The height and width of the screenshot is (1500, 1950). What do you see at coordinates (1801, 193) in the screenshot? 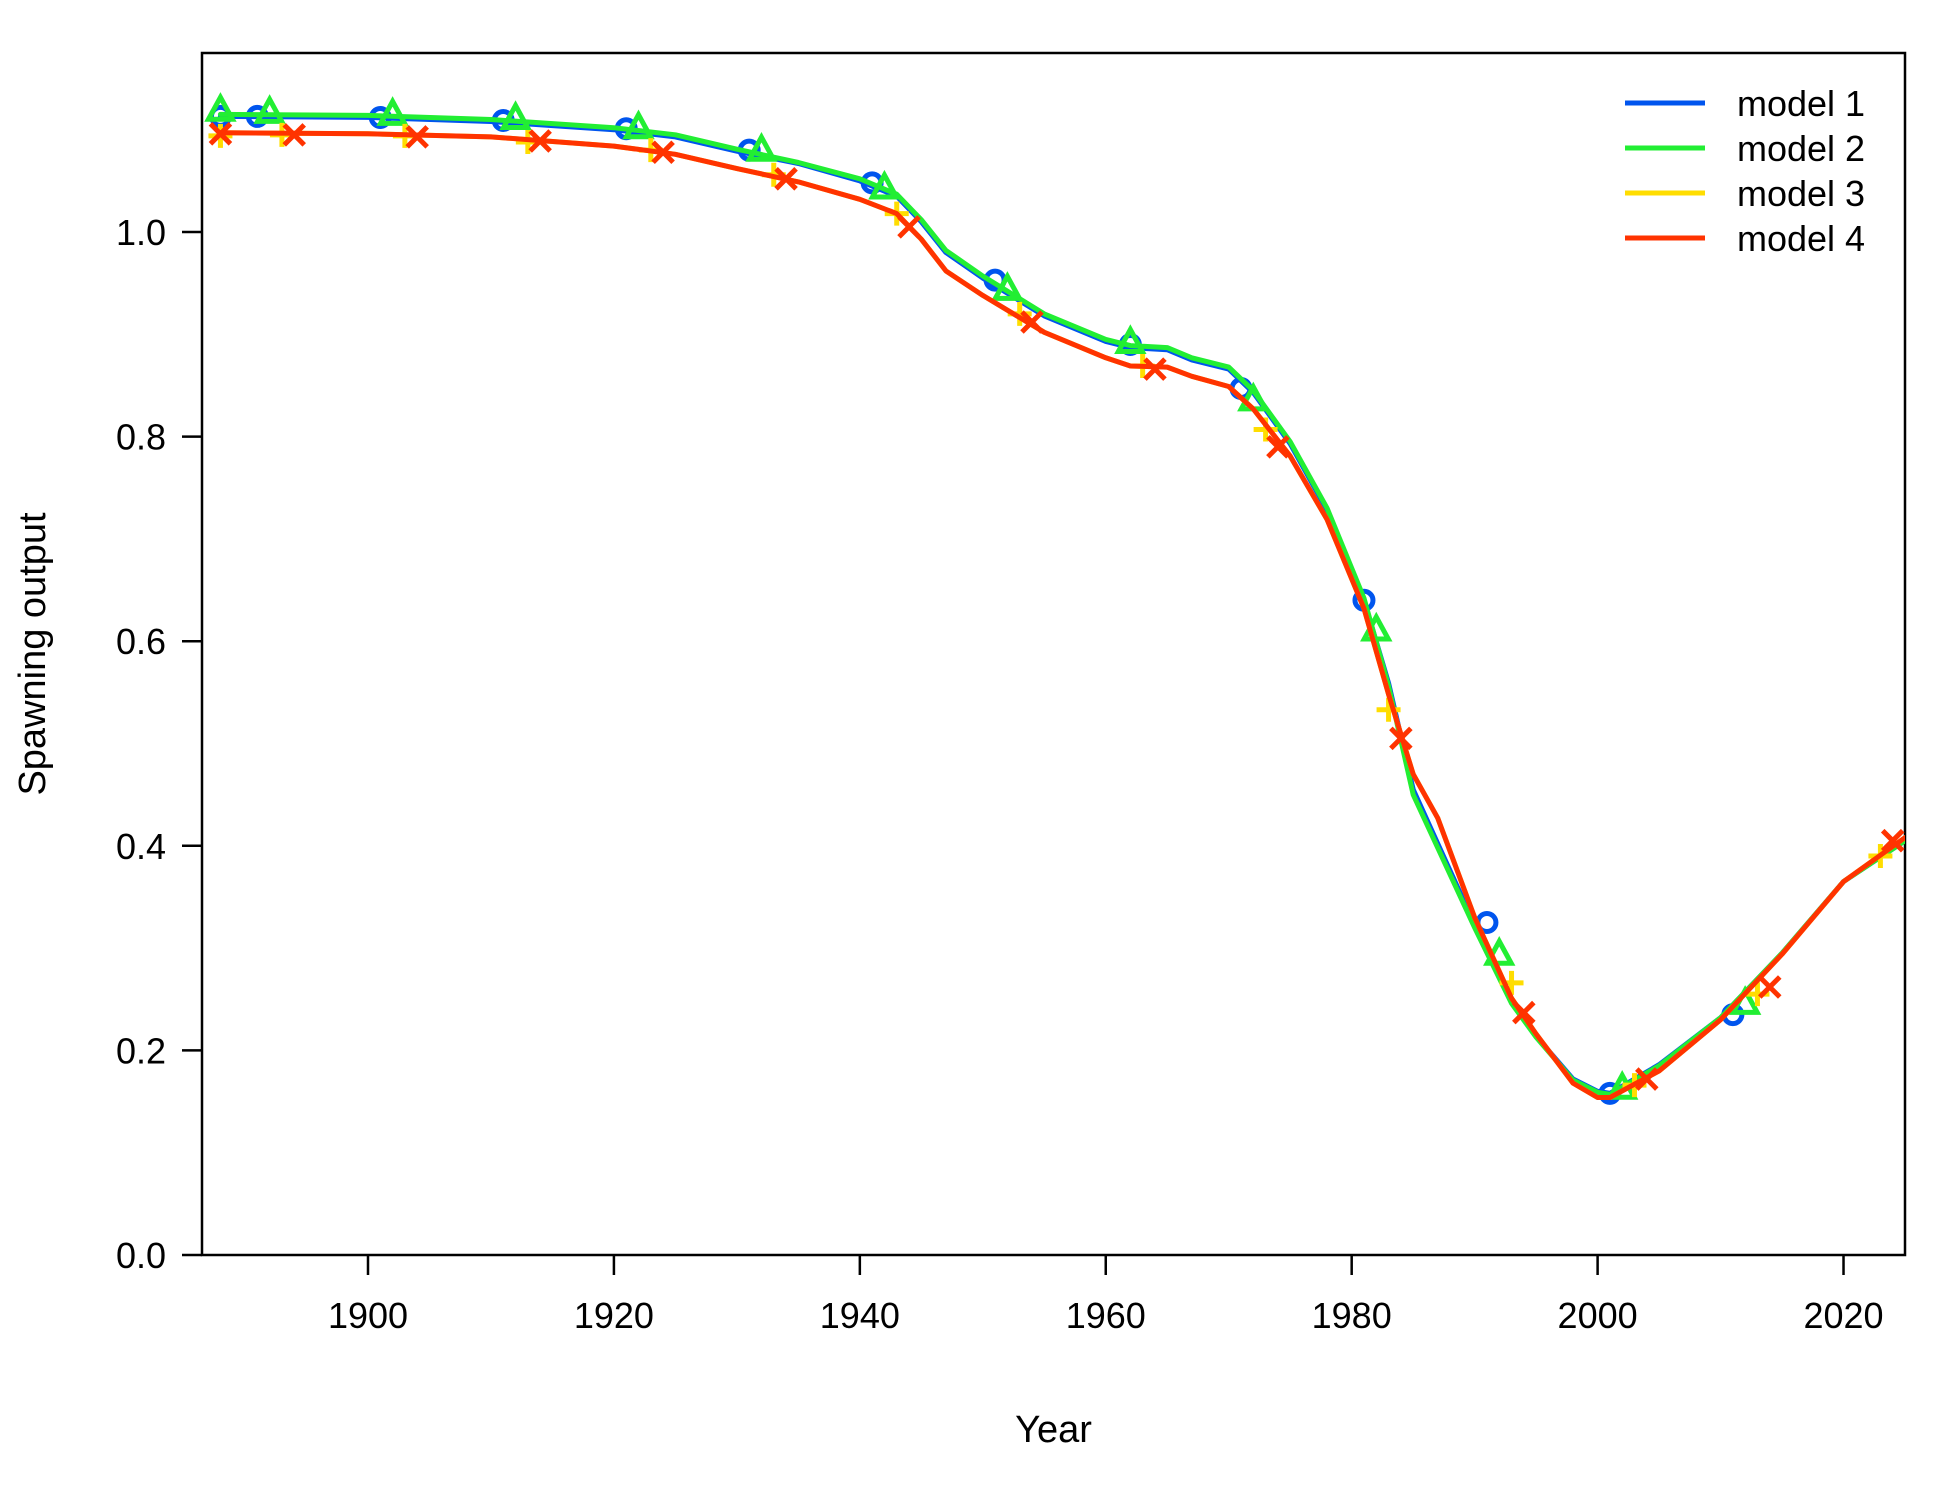
I see `legend-label: model 3` at bounding box center [1801, 193].